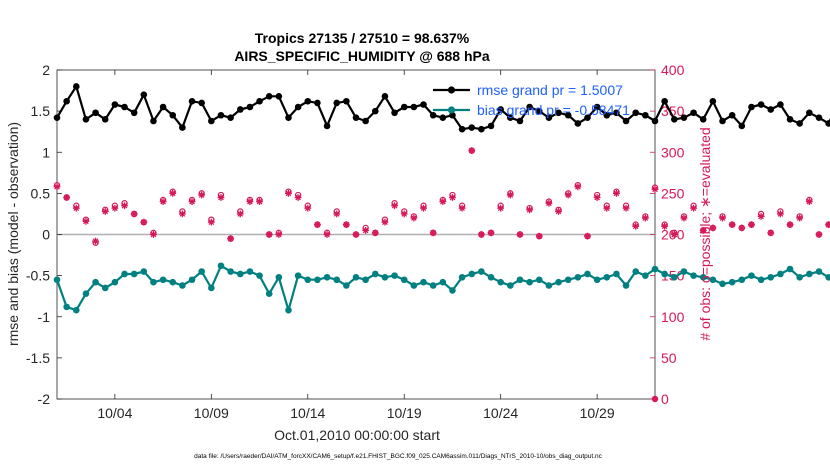 This screenshot has height=470, width=830. Describe the element at coordinates (597, 413) in the screenshot. I see `x-tick-label: 10/29` at that location.